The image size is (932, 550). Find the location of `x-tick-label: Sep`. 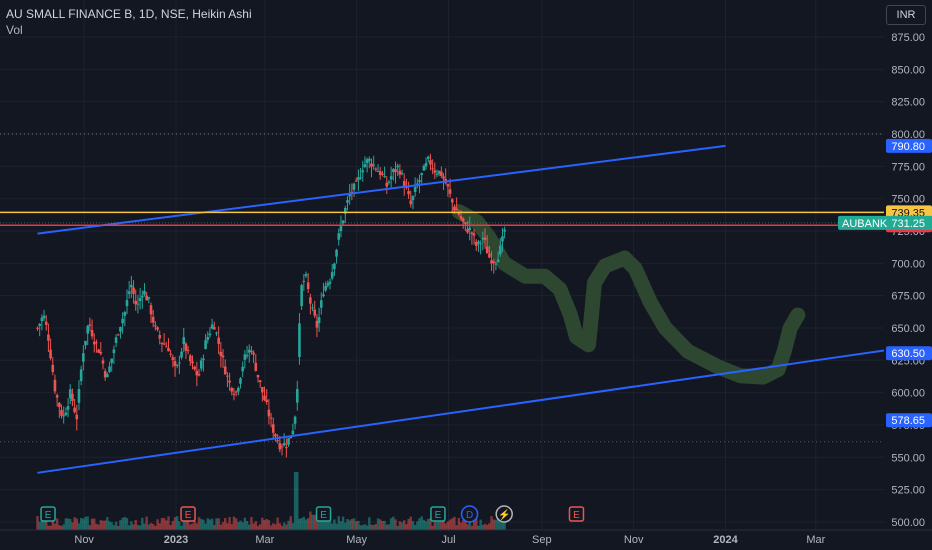

x-tick-label: Sep is located at coordinates (542, 540).